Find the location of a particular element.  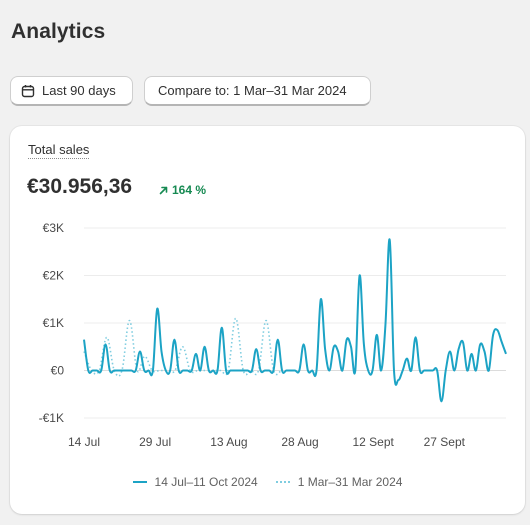

legend-swatch-current is located at coordinates (139, 482).